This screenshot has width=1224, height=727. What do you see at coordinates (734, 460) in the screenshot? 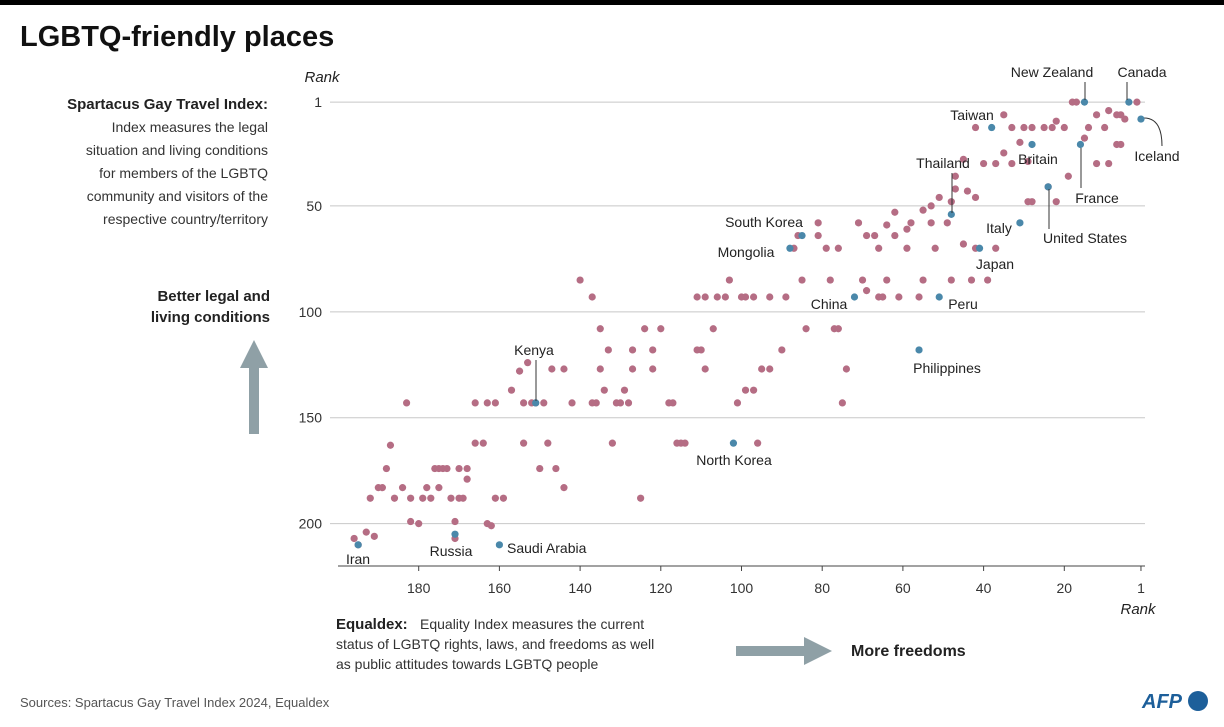
I see `point-label: North Korea` at bounding box center [734, 460].